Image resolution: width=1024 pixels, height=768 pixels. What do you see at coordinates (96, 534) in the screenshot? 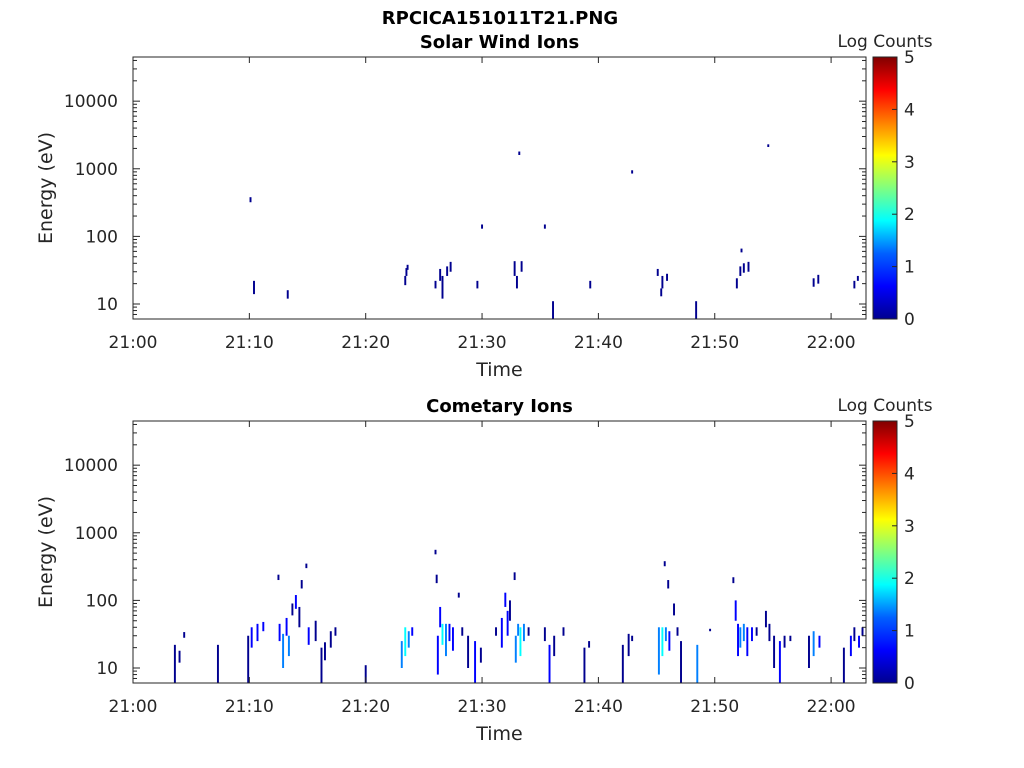
I see `com-y-tick-label: 1000` at bounding box center [96, 534].